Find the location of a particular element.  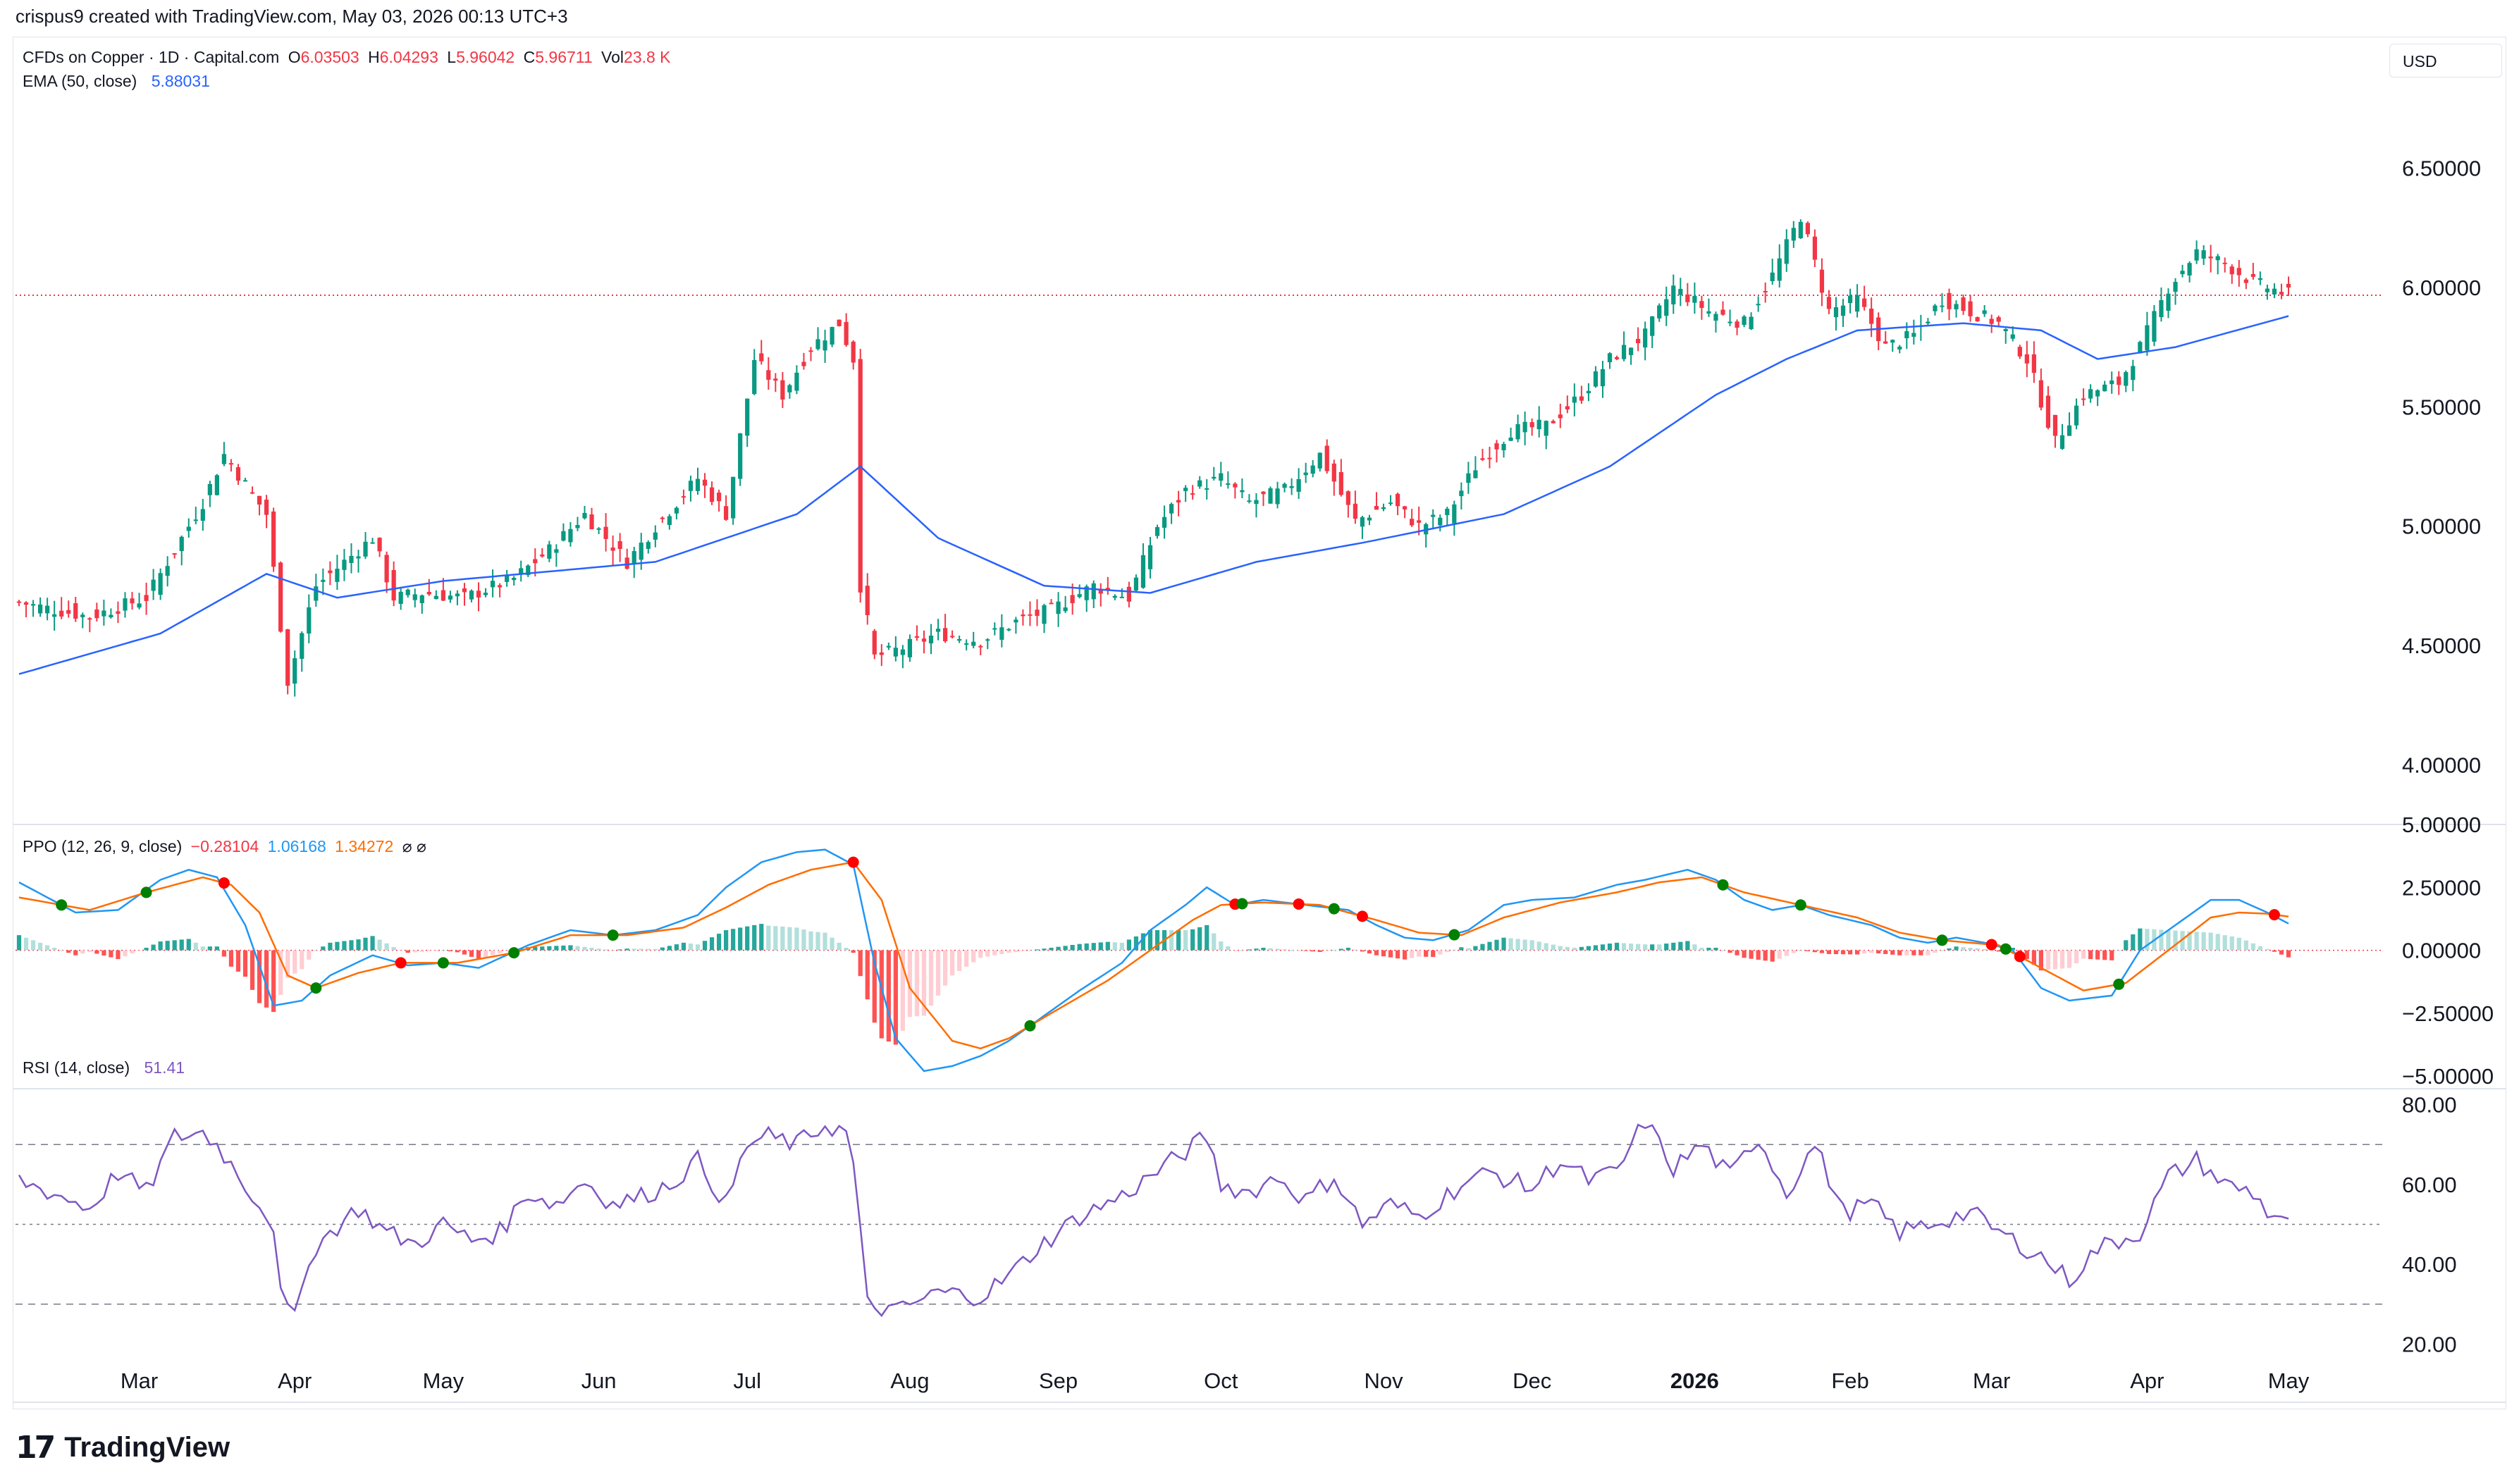

time-axis-tick: Mar is located at coordinates (139, 1380).